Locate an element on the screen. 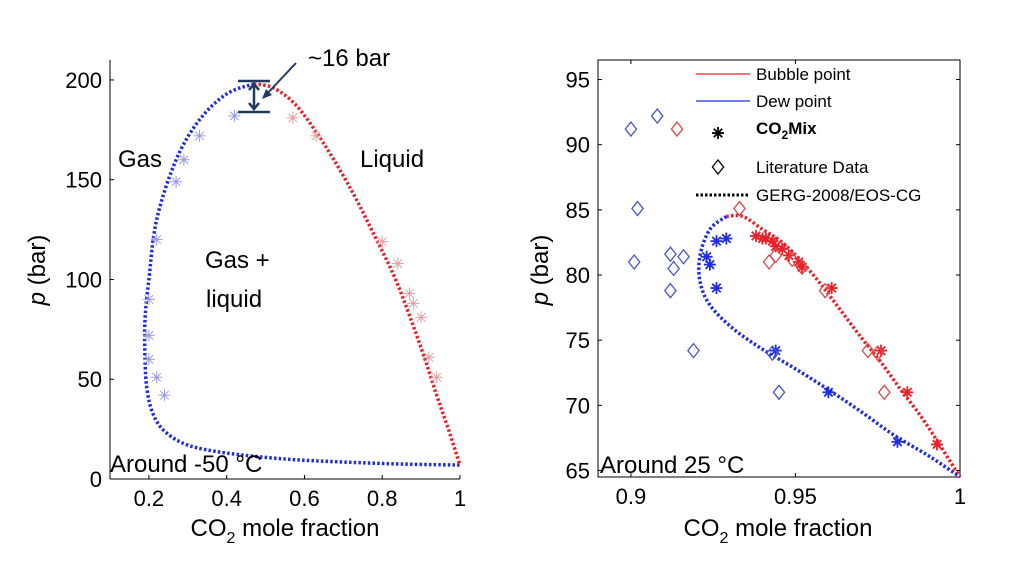  legend-label-gerg: GERG-2008/EOS-CG is located at coordinates (838, 195).